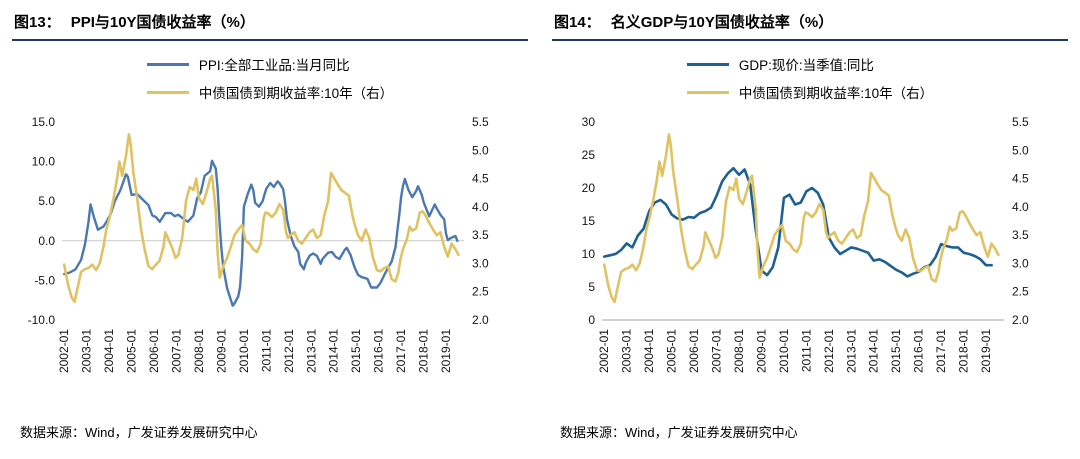 The width and height of the screenshot is (1080, 459). I want to click on left-axis-tick-label: 15.0, so click(44, 122).